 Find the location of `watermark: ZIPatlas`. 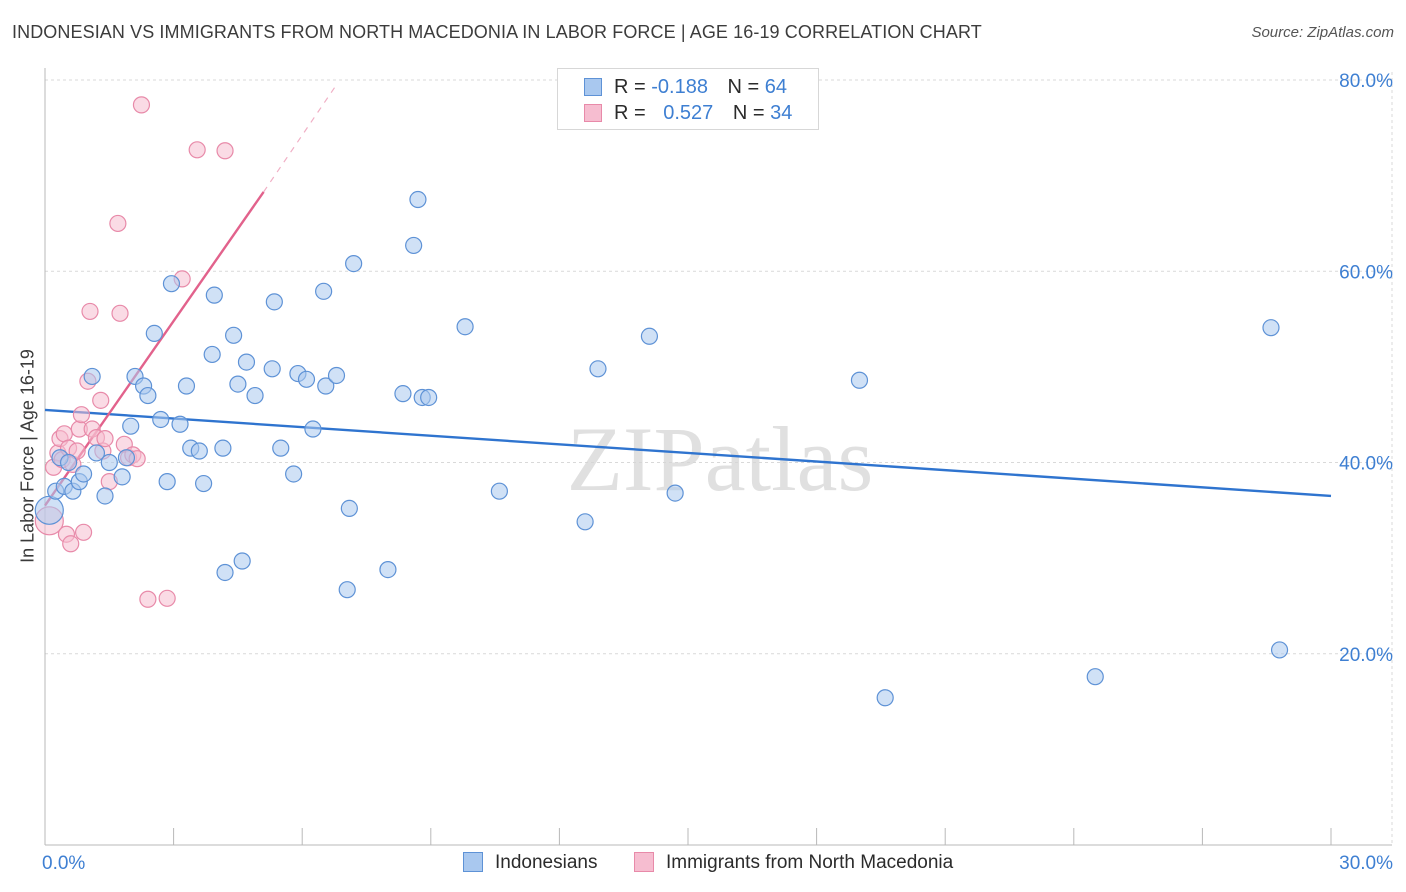

watermark: ZIPatlas is located at coordinates (720, 459).